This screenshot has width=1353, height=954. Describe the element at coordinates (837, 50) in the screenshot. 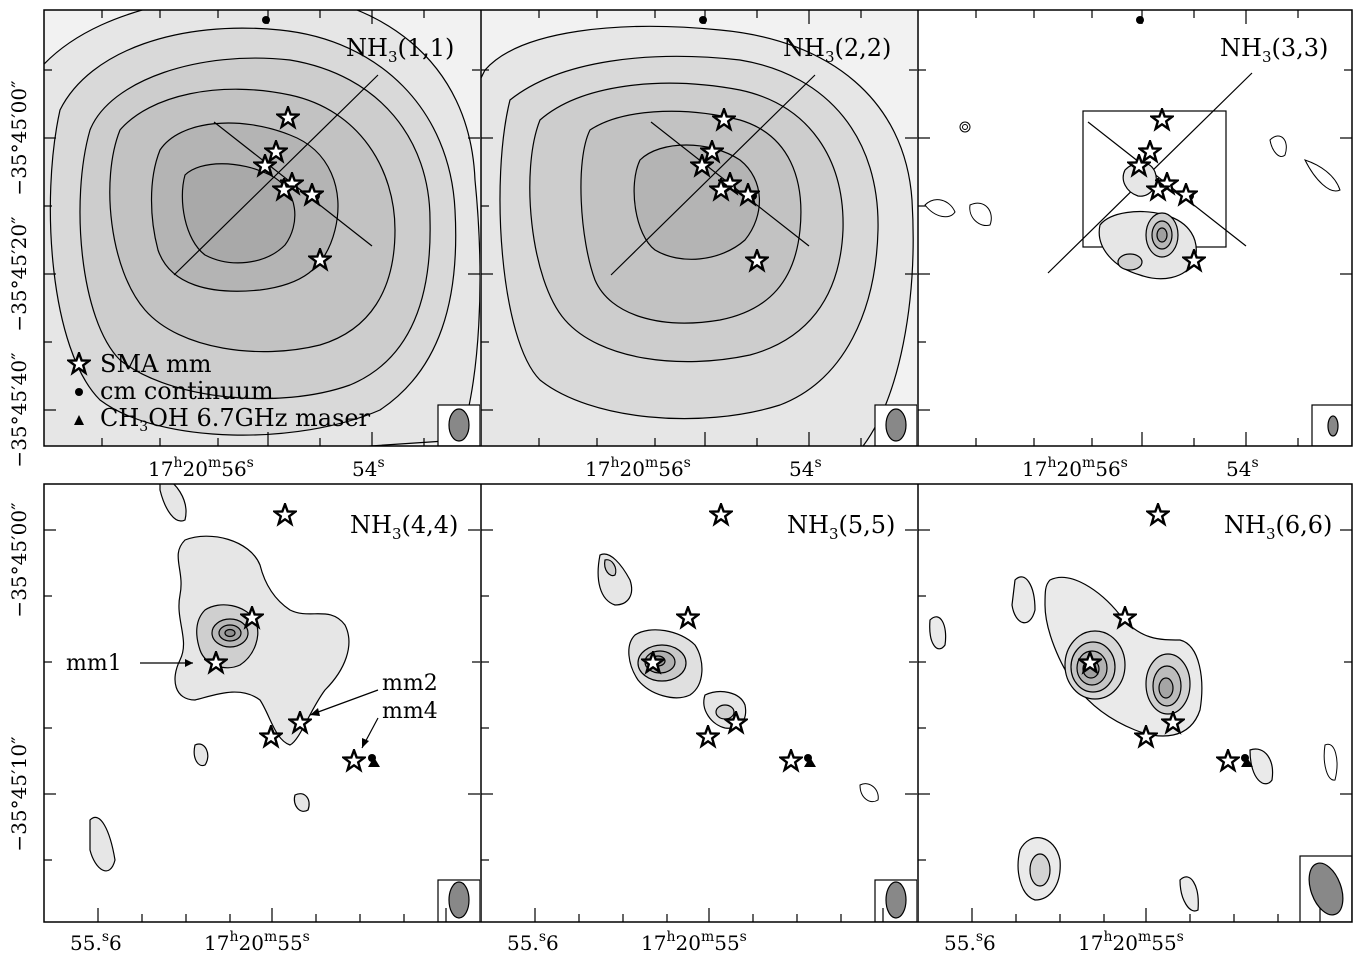

I see `panel-title: NH3(2,2)` at that location.